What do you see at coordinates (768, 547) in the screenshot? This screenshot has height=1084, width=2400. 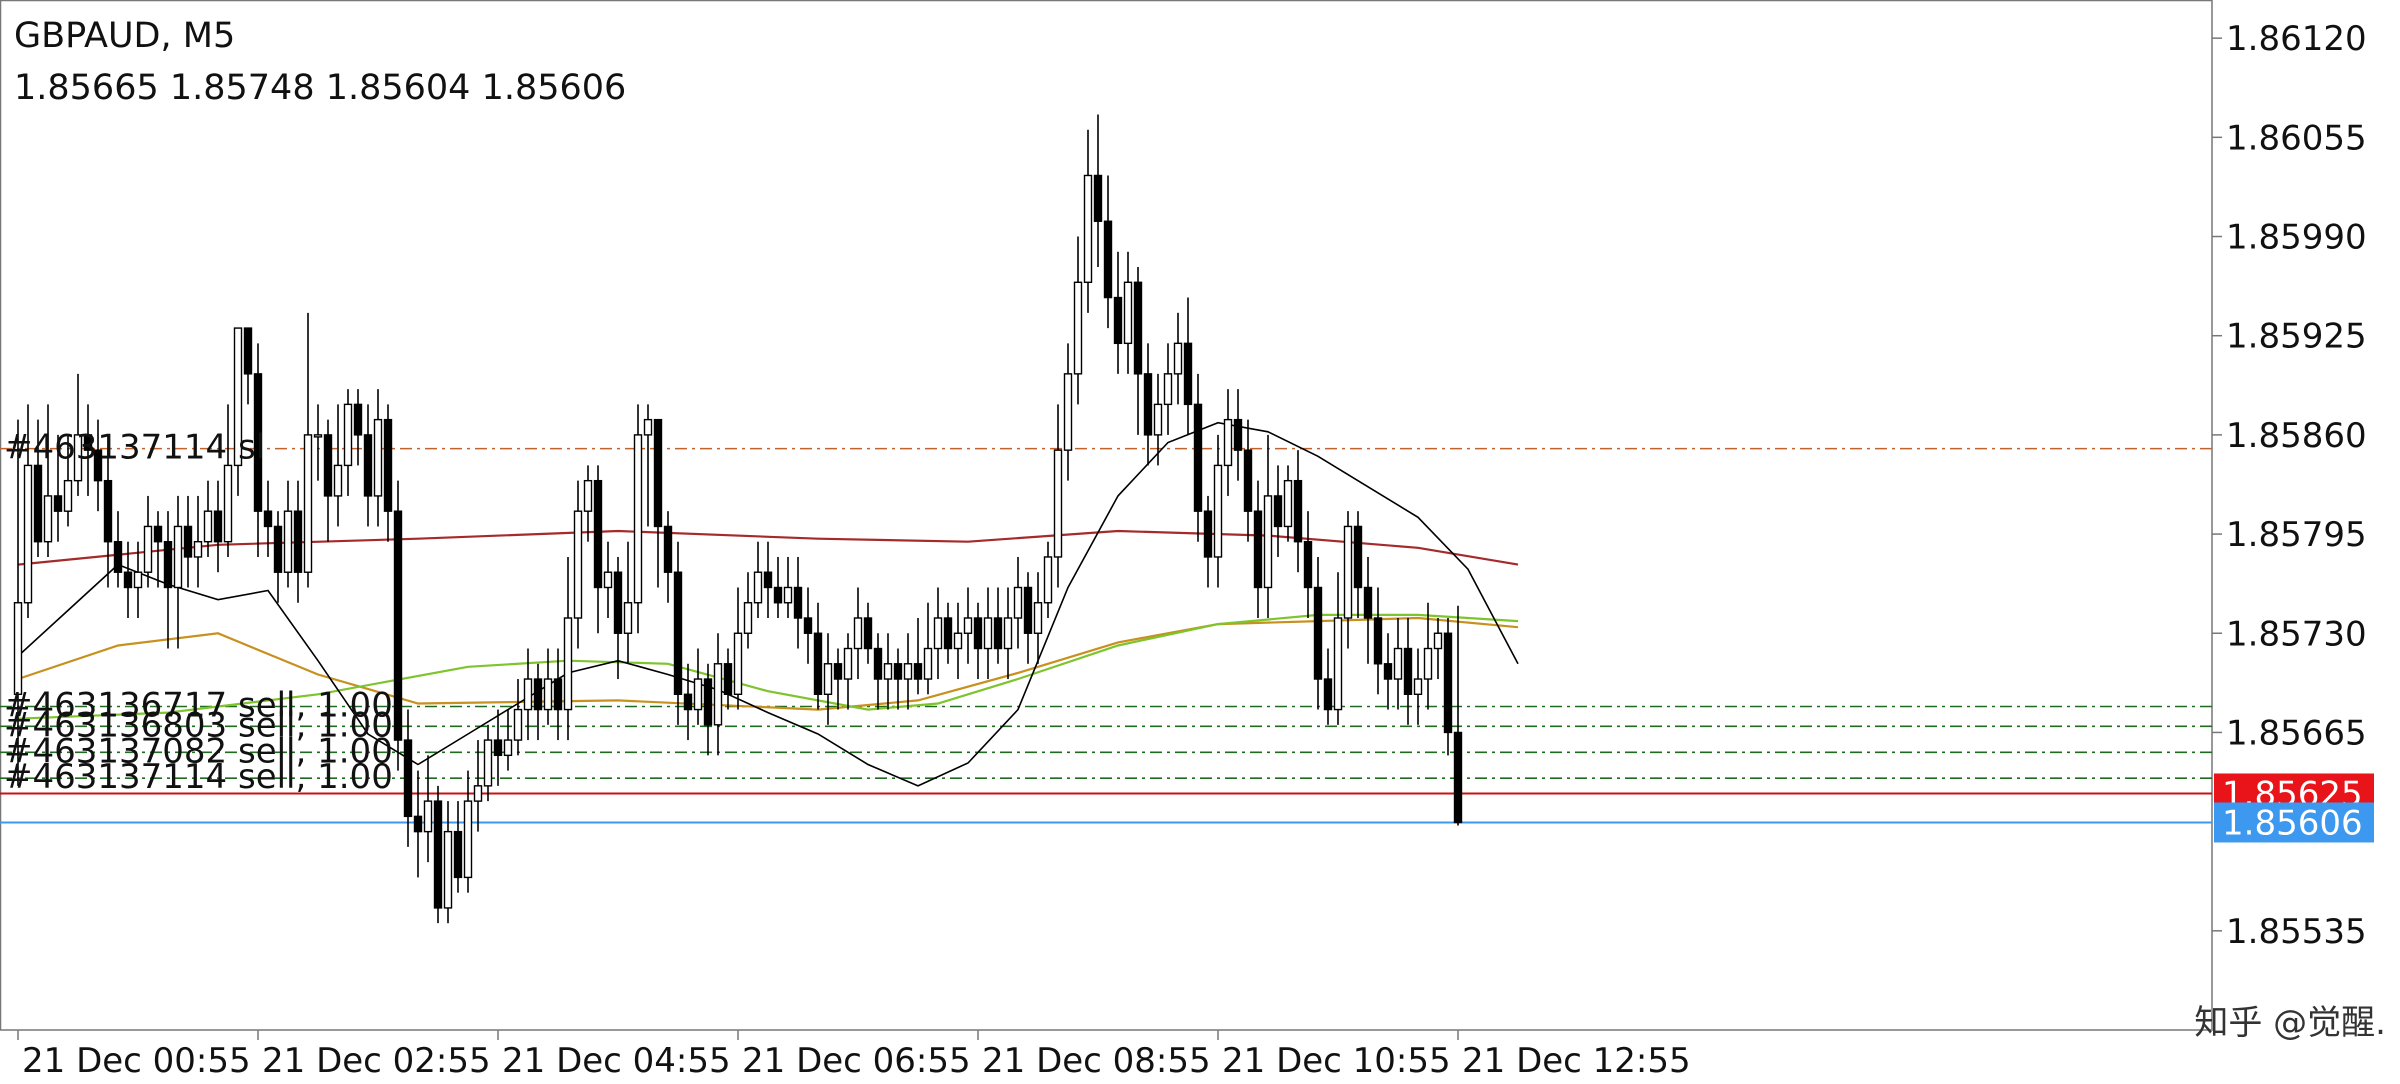 I see `moving-average-ma_long` at bounding box center [768, 547].